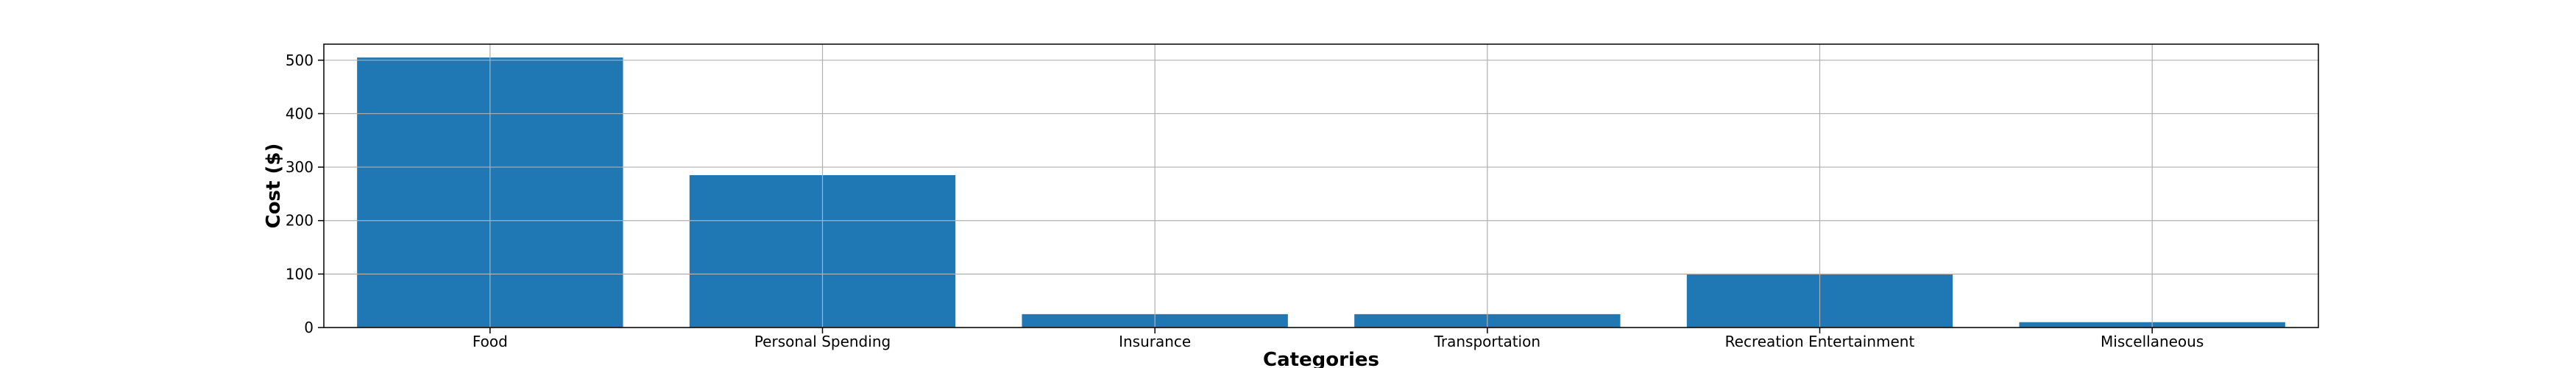 This screenshot has height=368, width=2576. I want to click on y-axis-label: Cost ($), so click(274, 186).